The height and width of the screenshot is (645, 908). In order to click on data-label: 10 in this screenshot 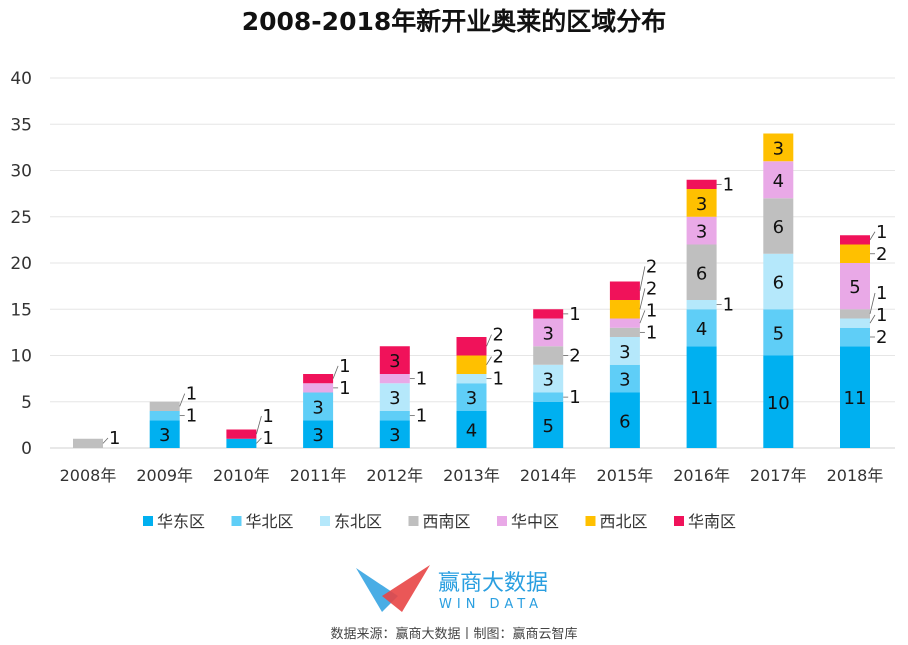, I will do `click(778, 403)`.